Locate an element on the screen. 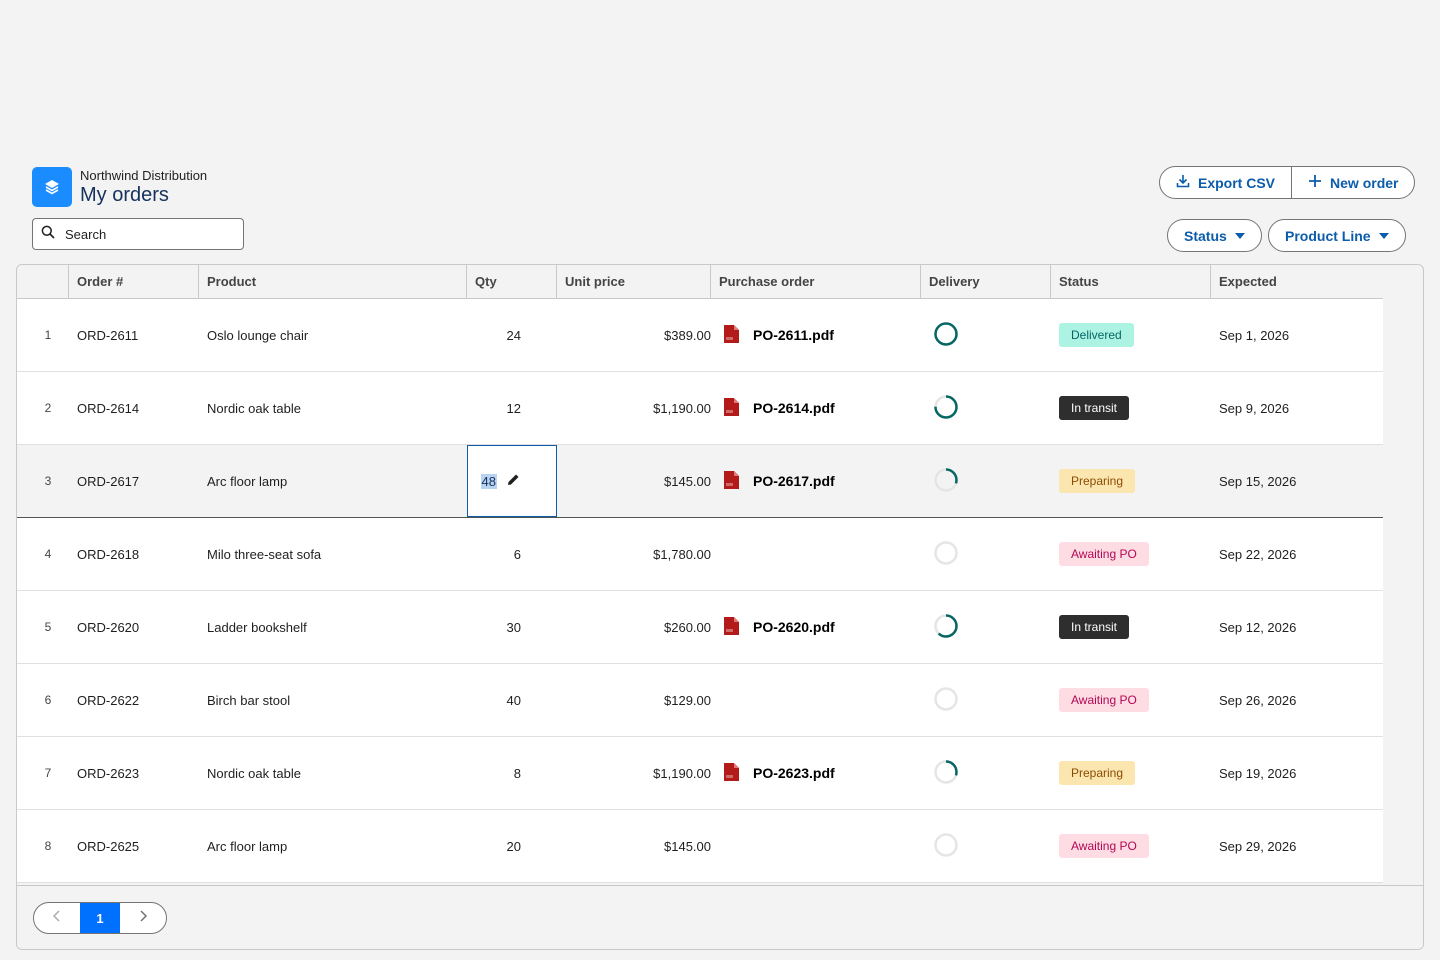 The image size is (1440, 960). new-order-button: New order is located at coordinates (1352, 182).